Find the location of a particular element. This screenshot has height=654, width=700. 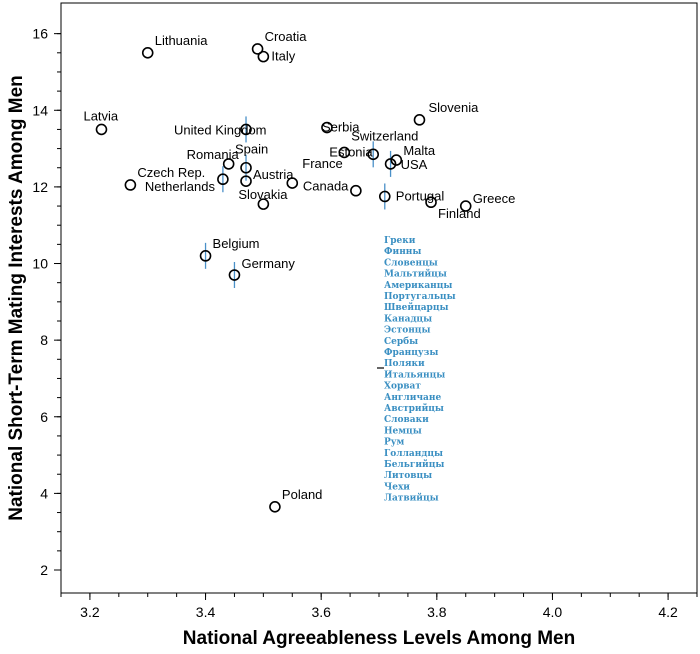

point-label: Slovakia is located at coordinates (263, 194).